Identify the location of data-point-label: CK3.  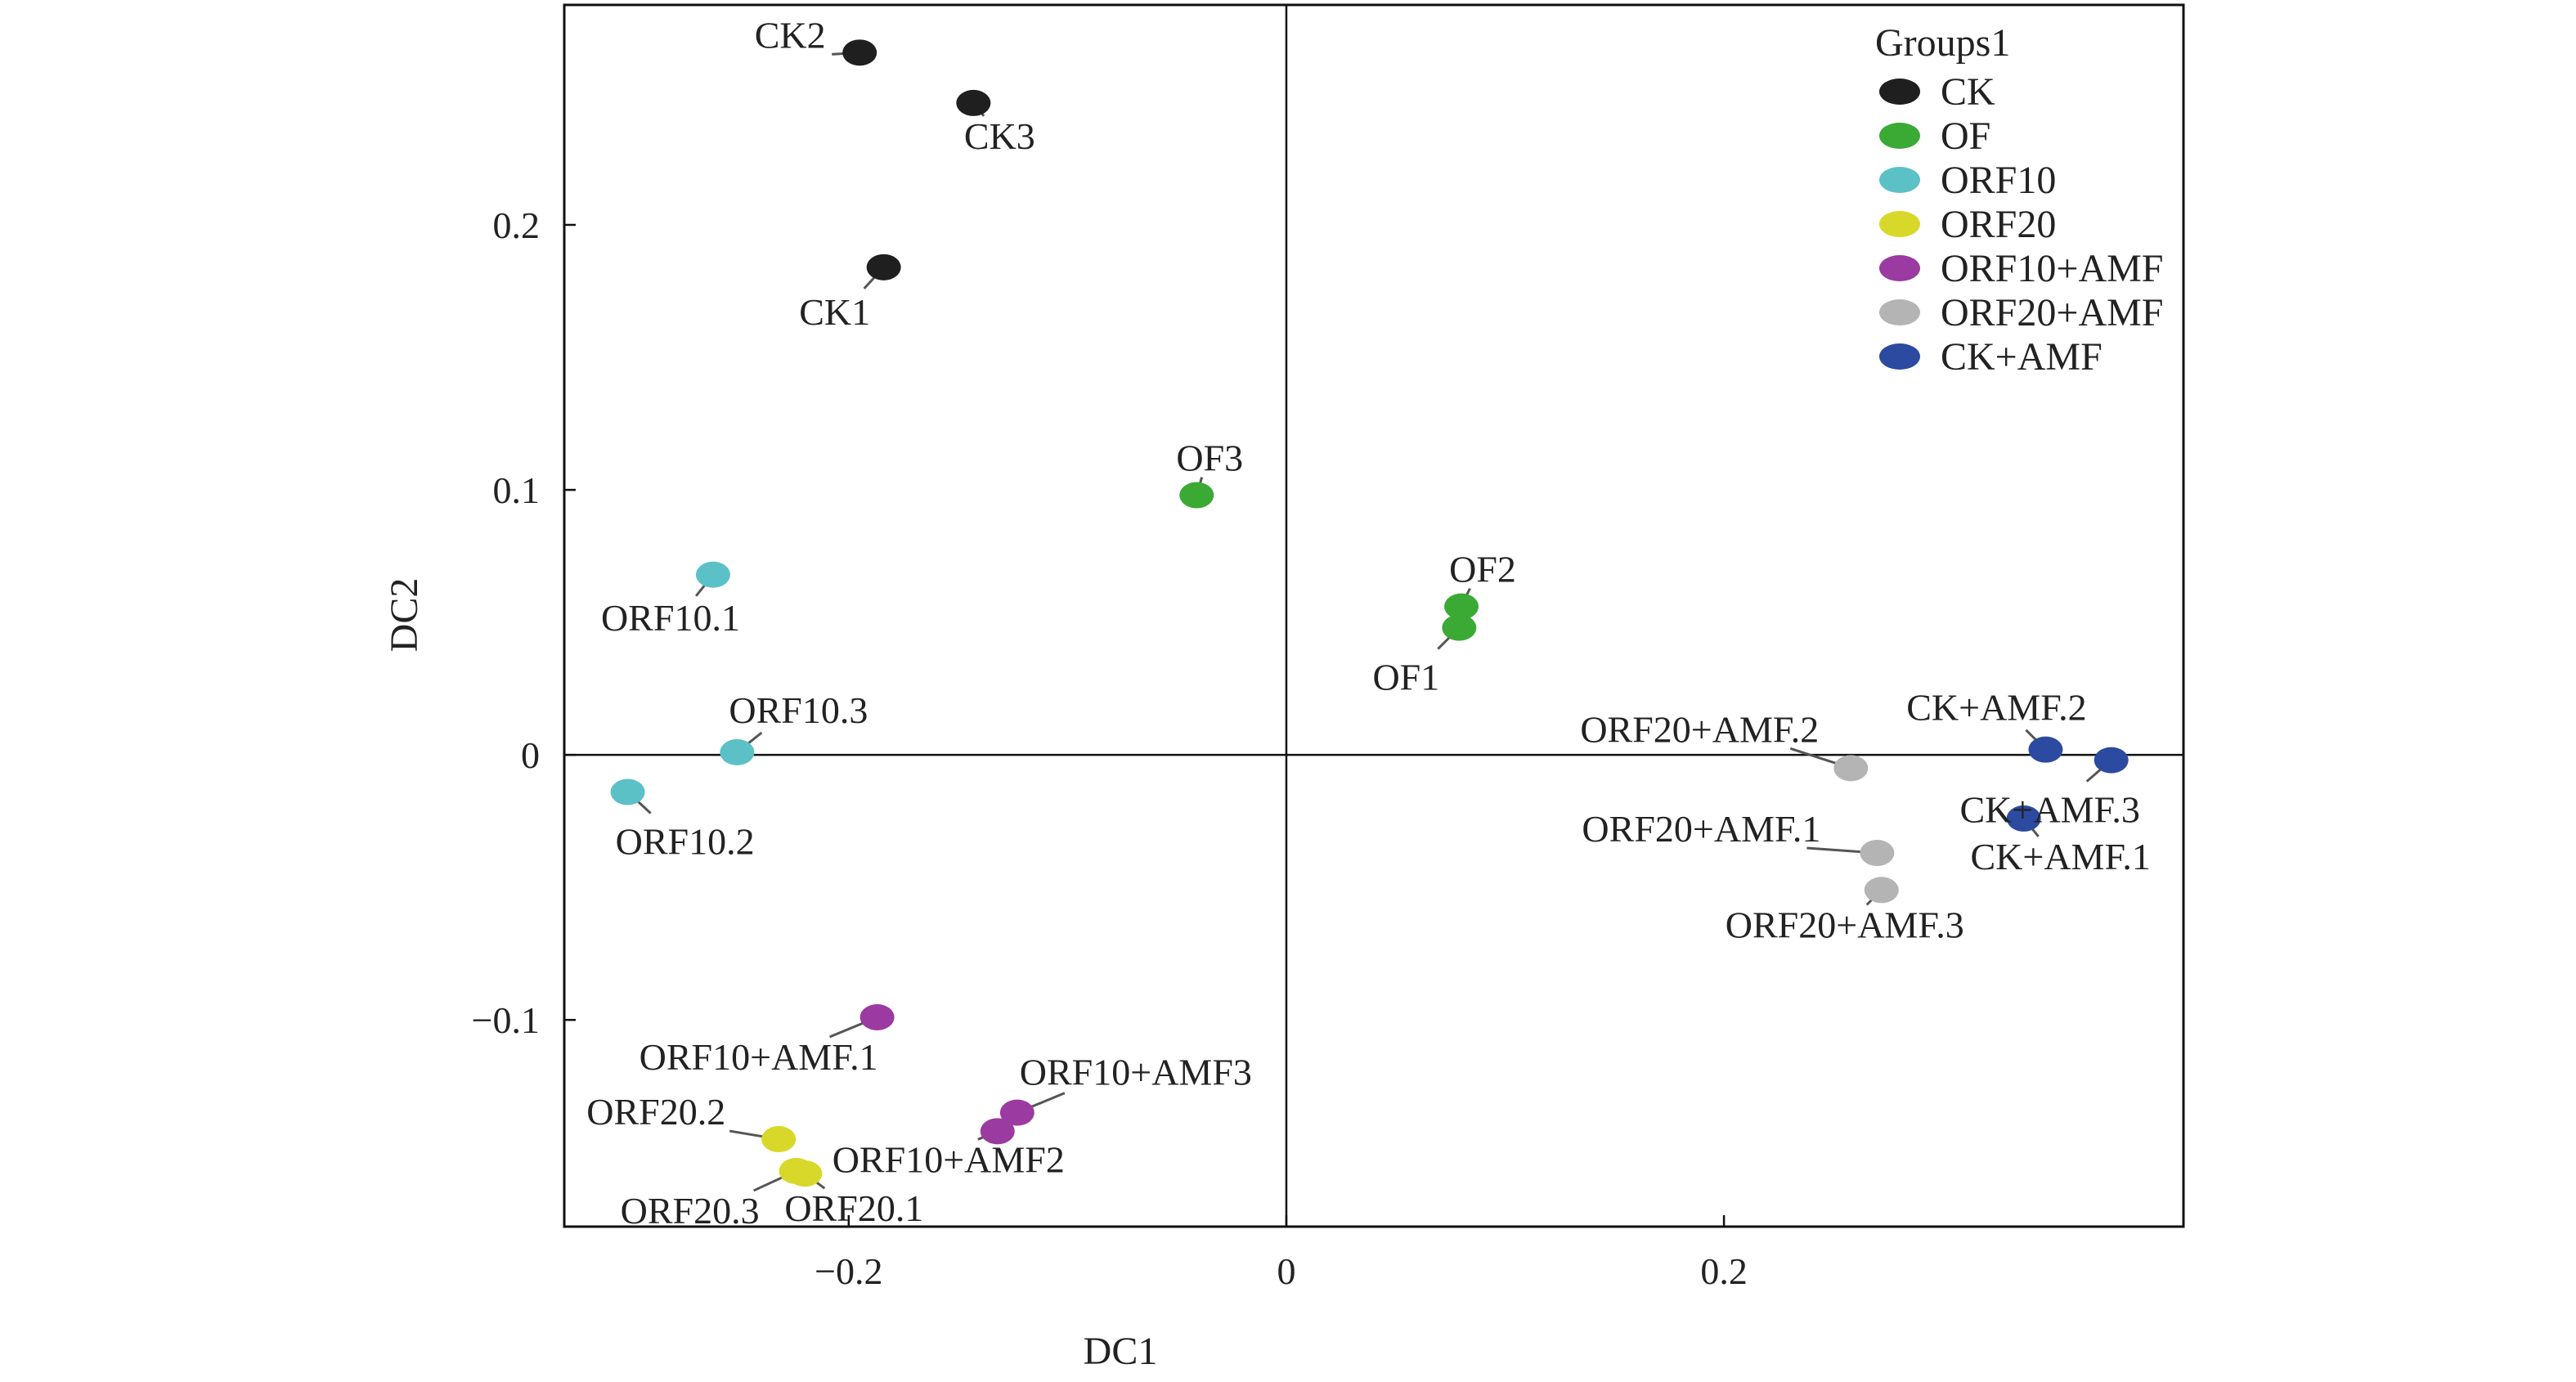
(1000, 136).